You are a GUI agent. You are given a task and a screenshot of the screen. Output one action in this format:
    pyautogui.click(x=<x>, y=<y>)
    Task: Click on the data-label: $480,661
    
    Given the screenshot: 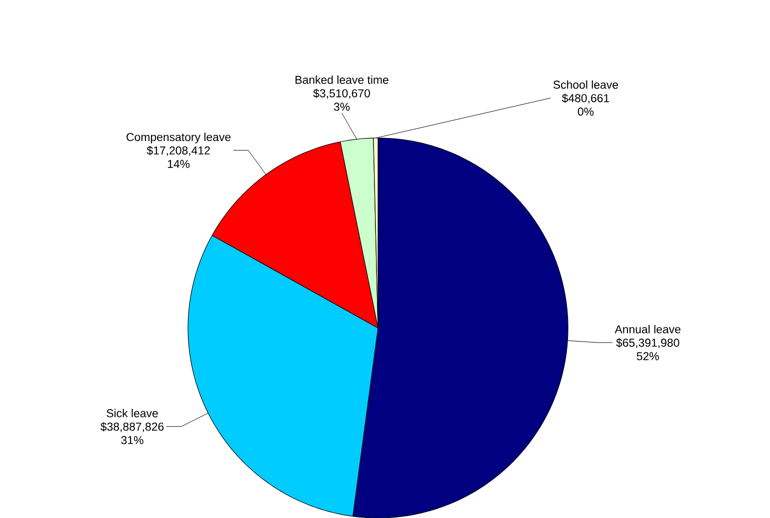 What is the action you would take?
    pyautogui.click(x=586, y=98)
    